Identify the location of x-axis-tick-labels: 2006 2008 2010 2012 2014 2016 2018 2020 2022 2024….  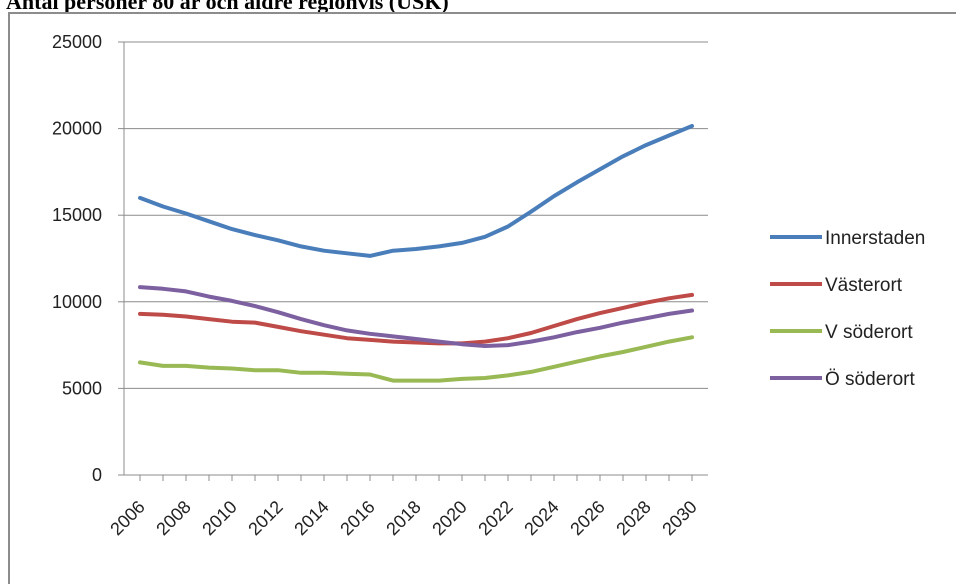
(403, 518).